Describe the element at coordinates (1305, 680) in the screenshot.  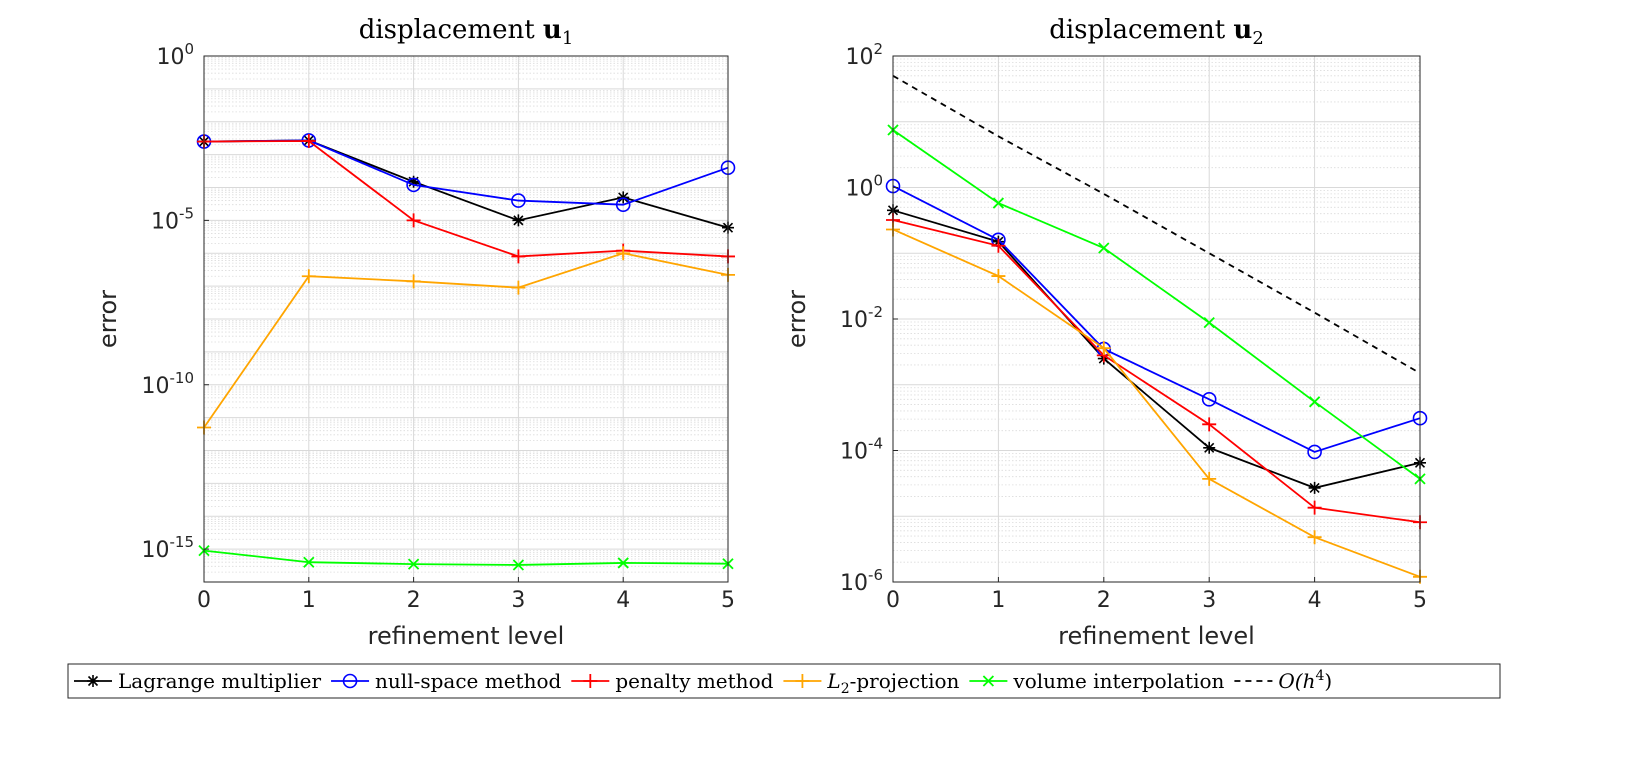
I see `legend-label: O(h4)` at that location.